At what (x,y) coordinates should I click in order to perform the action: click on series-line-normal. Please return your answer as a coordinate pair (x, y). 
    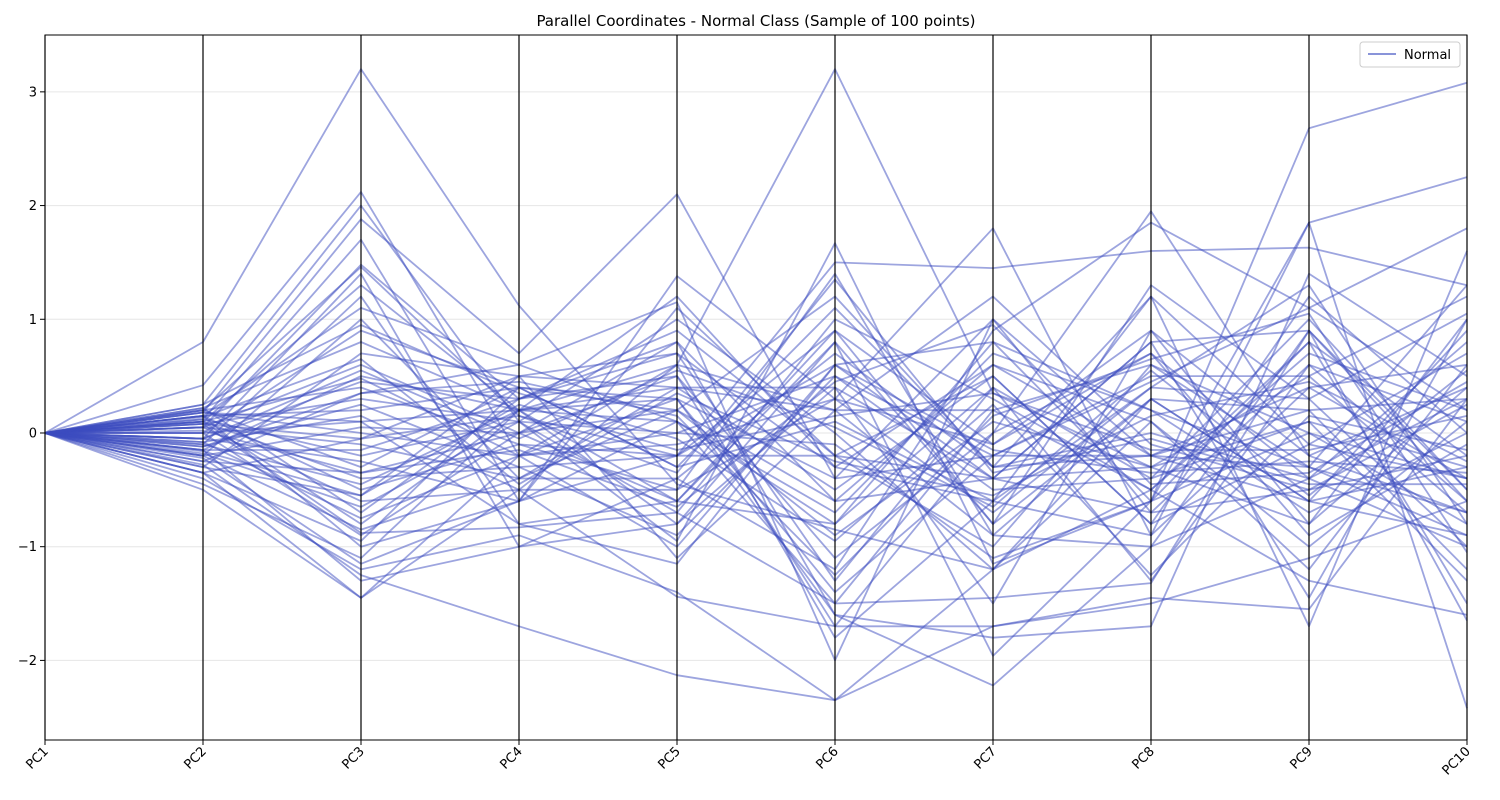
    Looking at the image, I should click on (756, 444).